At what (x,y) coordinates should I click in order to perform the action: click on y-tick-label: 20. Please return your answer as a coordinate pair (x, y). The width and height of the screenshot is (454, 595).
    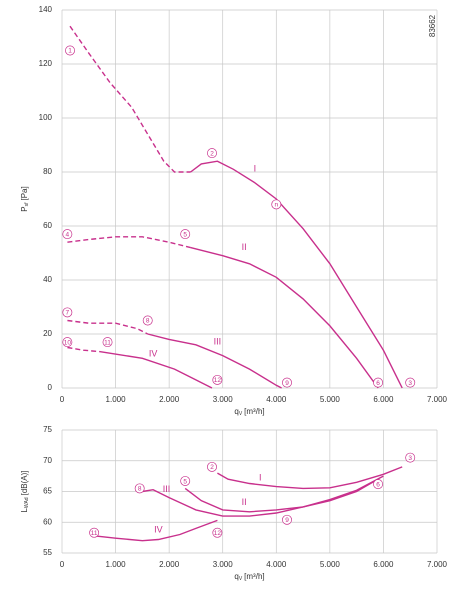
    Looking at the image, I should click on (47, 333).